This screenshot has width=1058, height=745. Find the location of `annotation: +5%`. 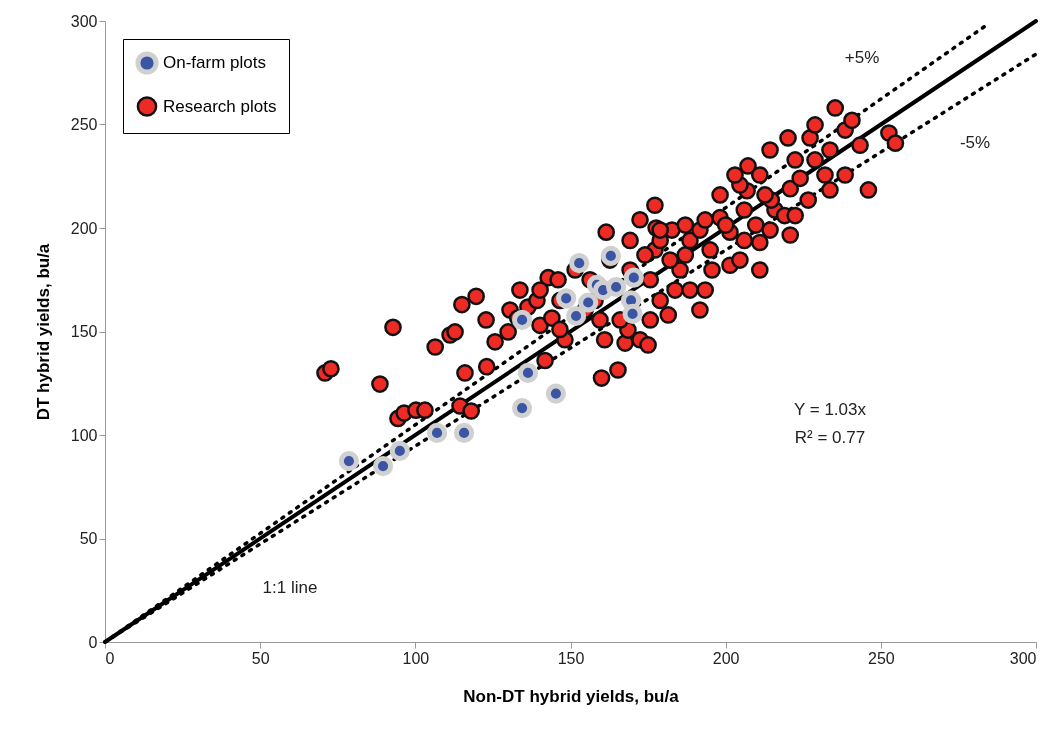

annotation: +5% is located at coordinates (862, 57).